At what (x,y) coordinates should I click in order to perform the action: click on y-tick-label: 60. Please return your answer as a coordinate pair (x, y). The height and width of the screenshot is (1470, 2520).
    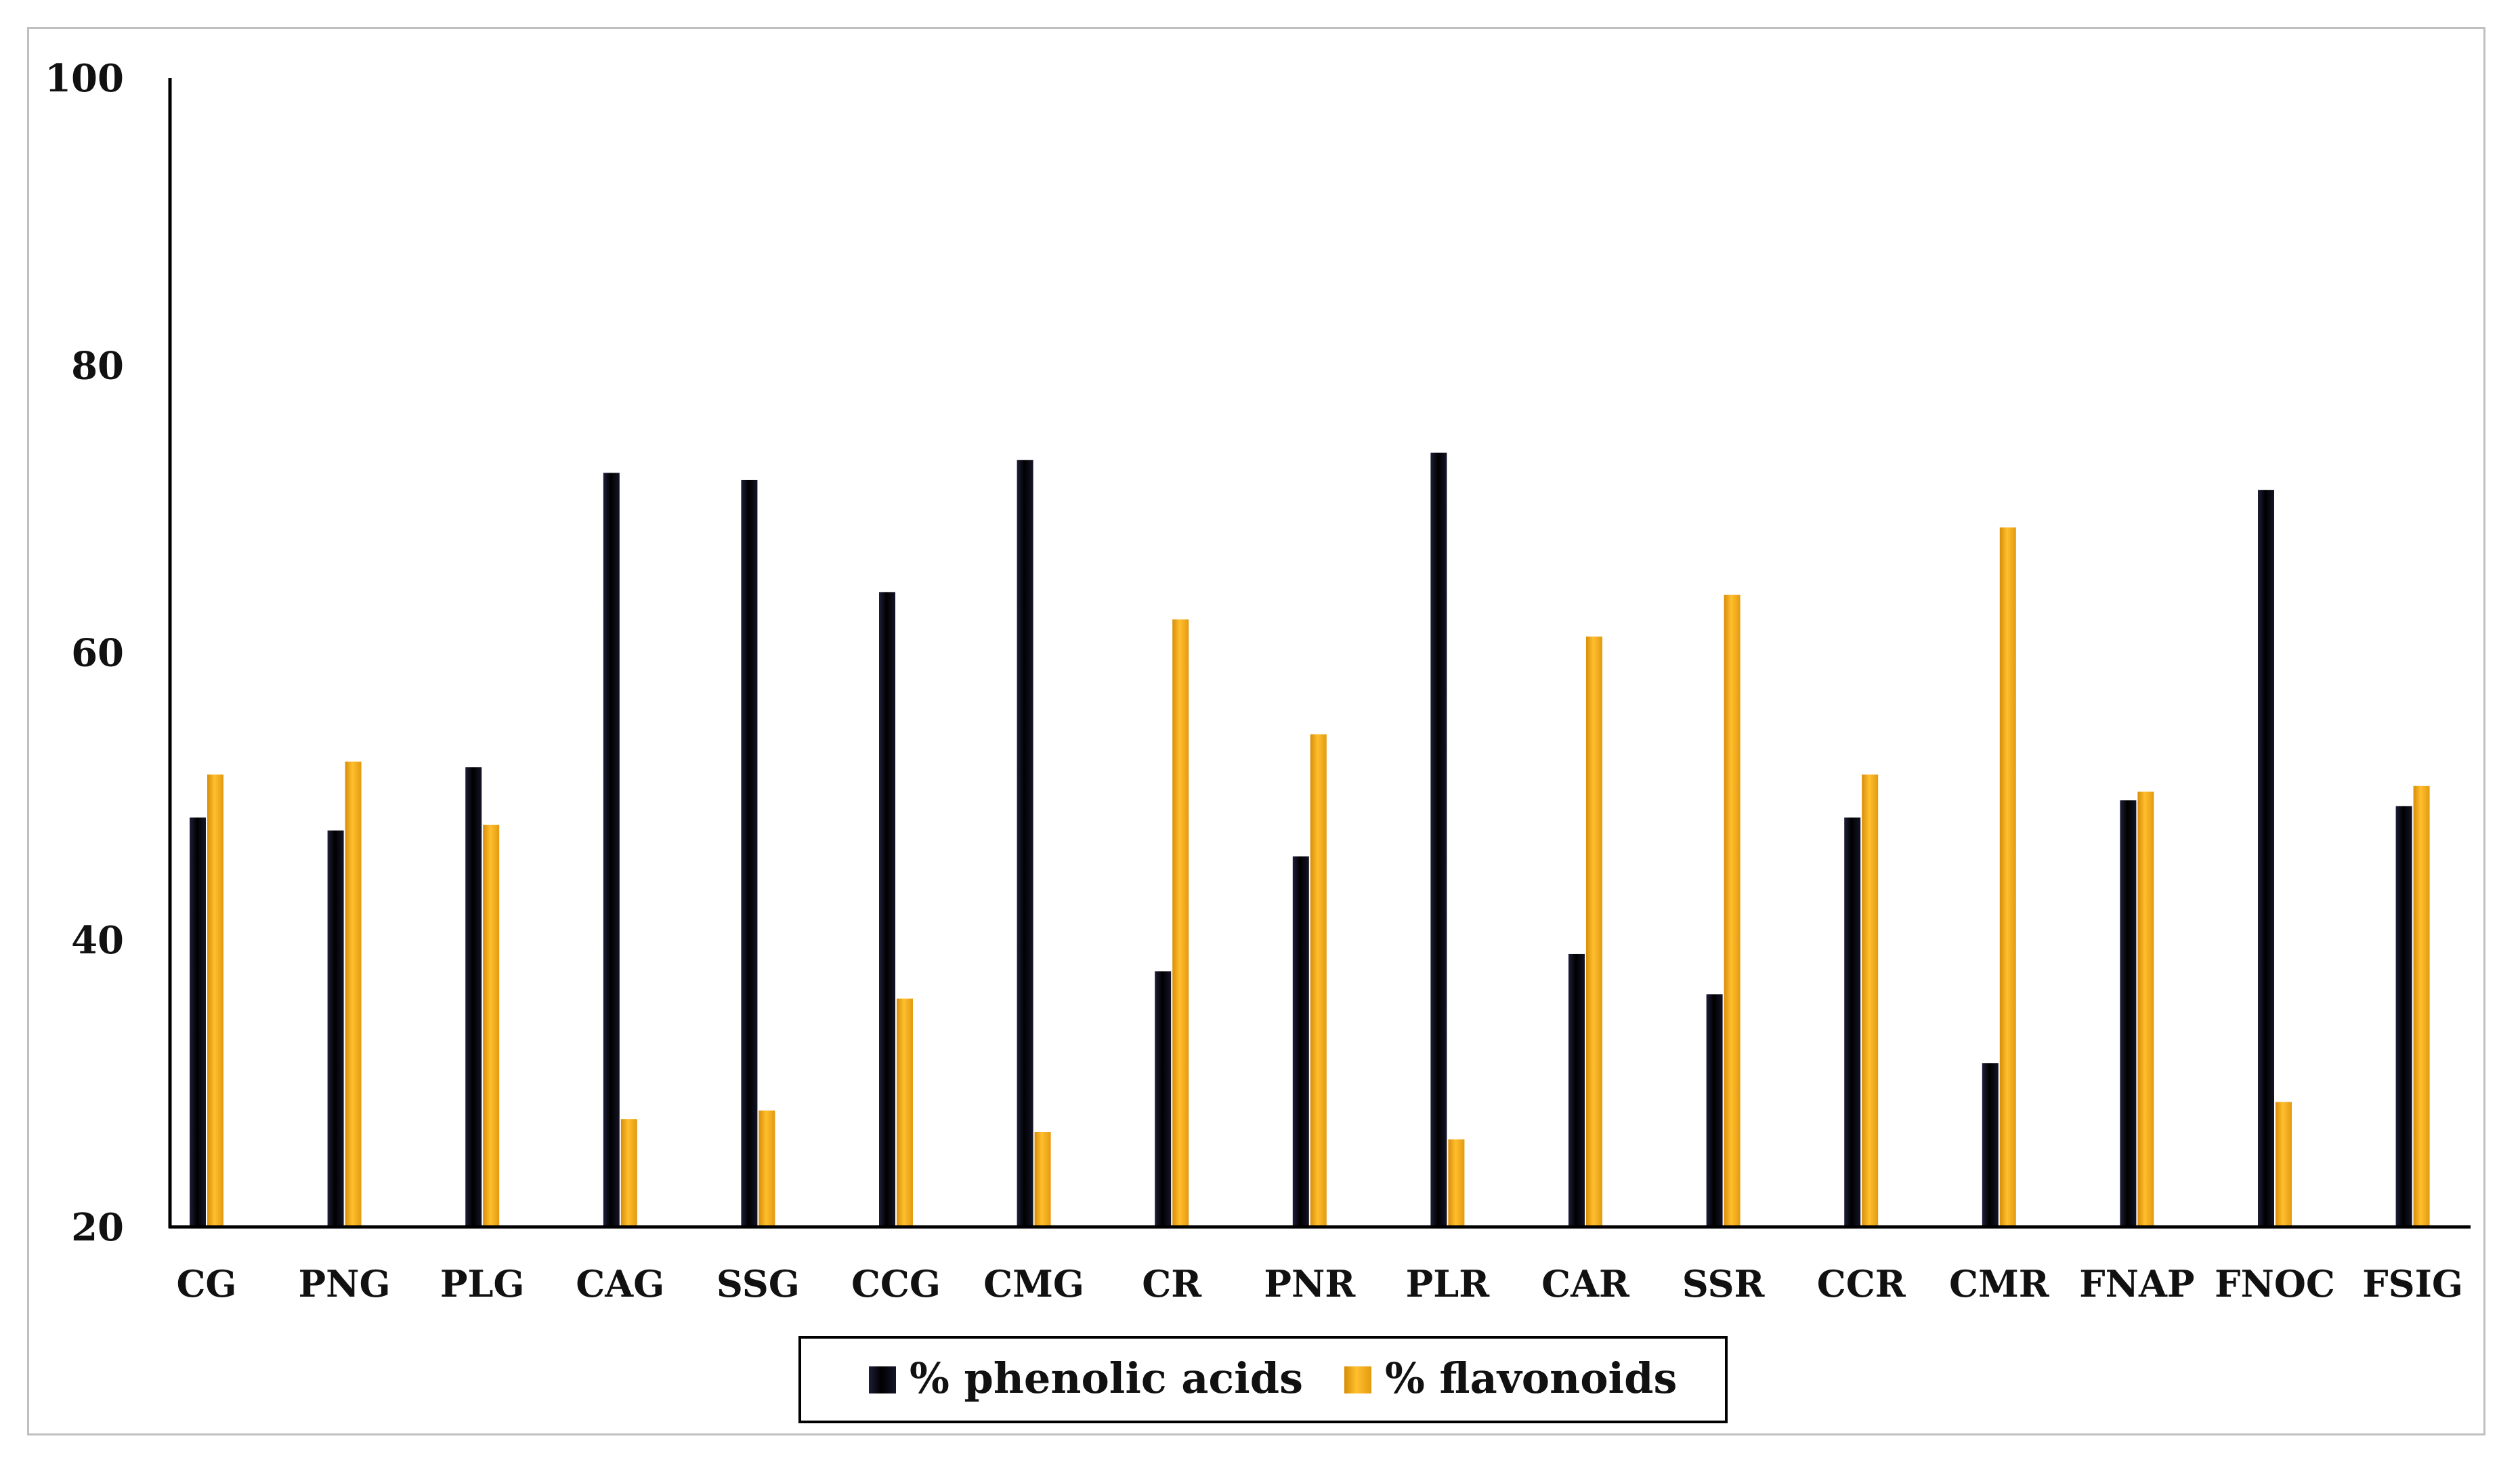
    Looking at the image, I should click on (98, 653).